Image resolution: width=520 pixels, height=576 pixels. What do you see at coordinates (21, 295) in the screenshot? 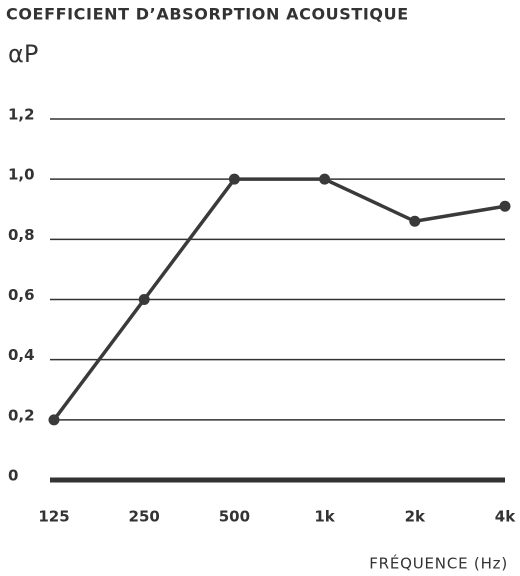
I see `y-tick-label: 0,6` at bounding box center [21, 295].